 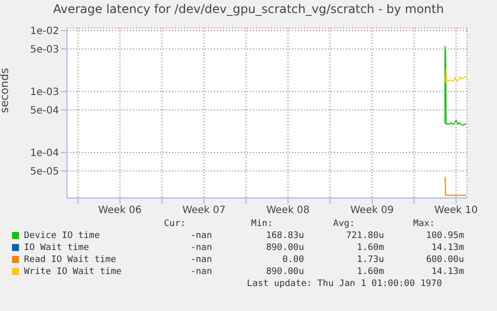 I want to click on y-tick-label: 1e-02, so click(x=44, y=32).